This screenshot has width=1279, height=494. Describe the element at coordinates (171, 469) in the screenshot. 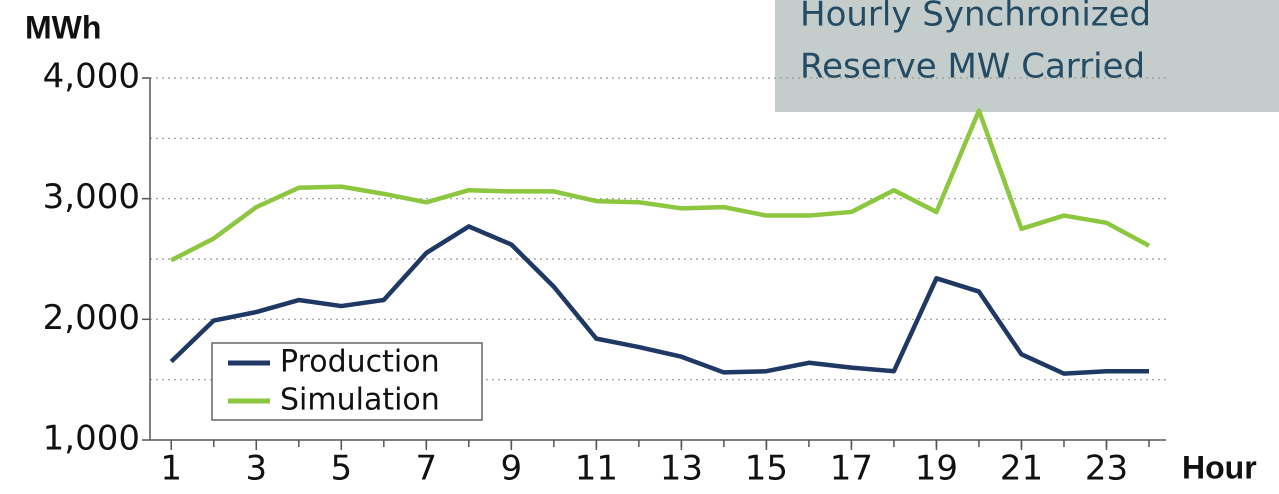

I see `x-tick-label: 1` at that location.